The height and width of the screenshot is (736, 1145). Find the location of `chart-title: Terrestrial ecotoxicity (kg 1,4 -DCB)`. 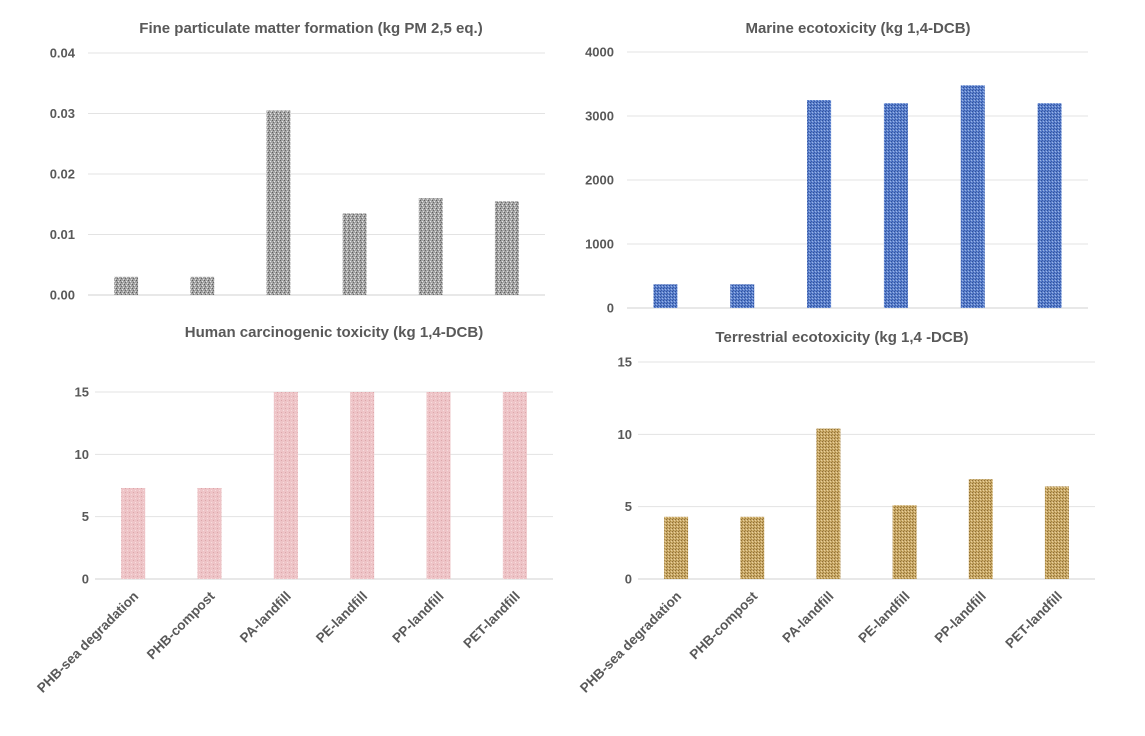

chart-title: Terrestrial ecotoxicity (kg 1,4 -DCB) is located at coordinates (841, 337).